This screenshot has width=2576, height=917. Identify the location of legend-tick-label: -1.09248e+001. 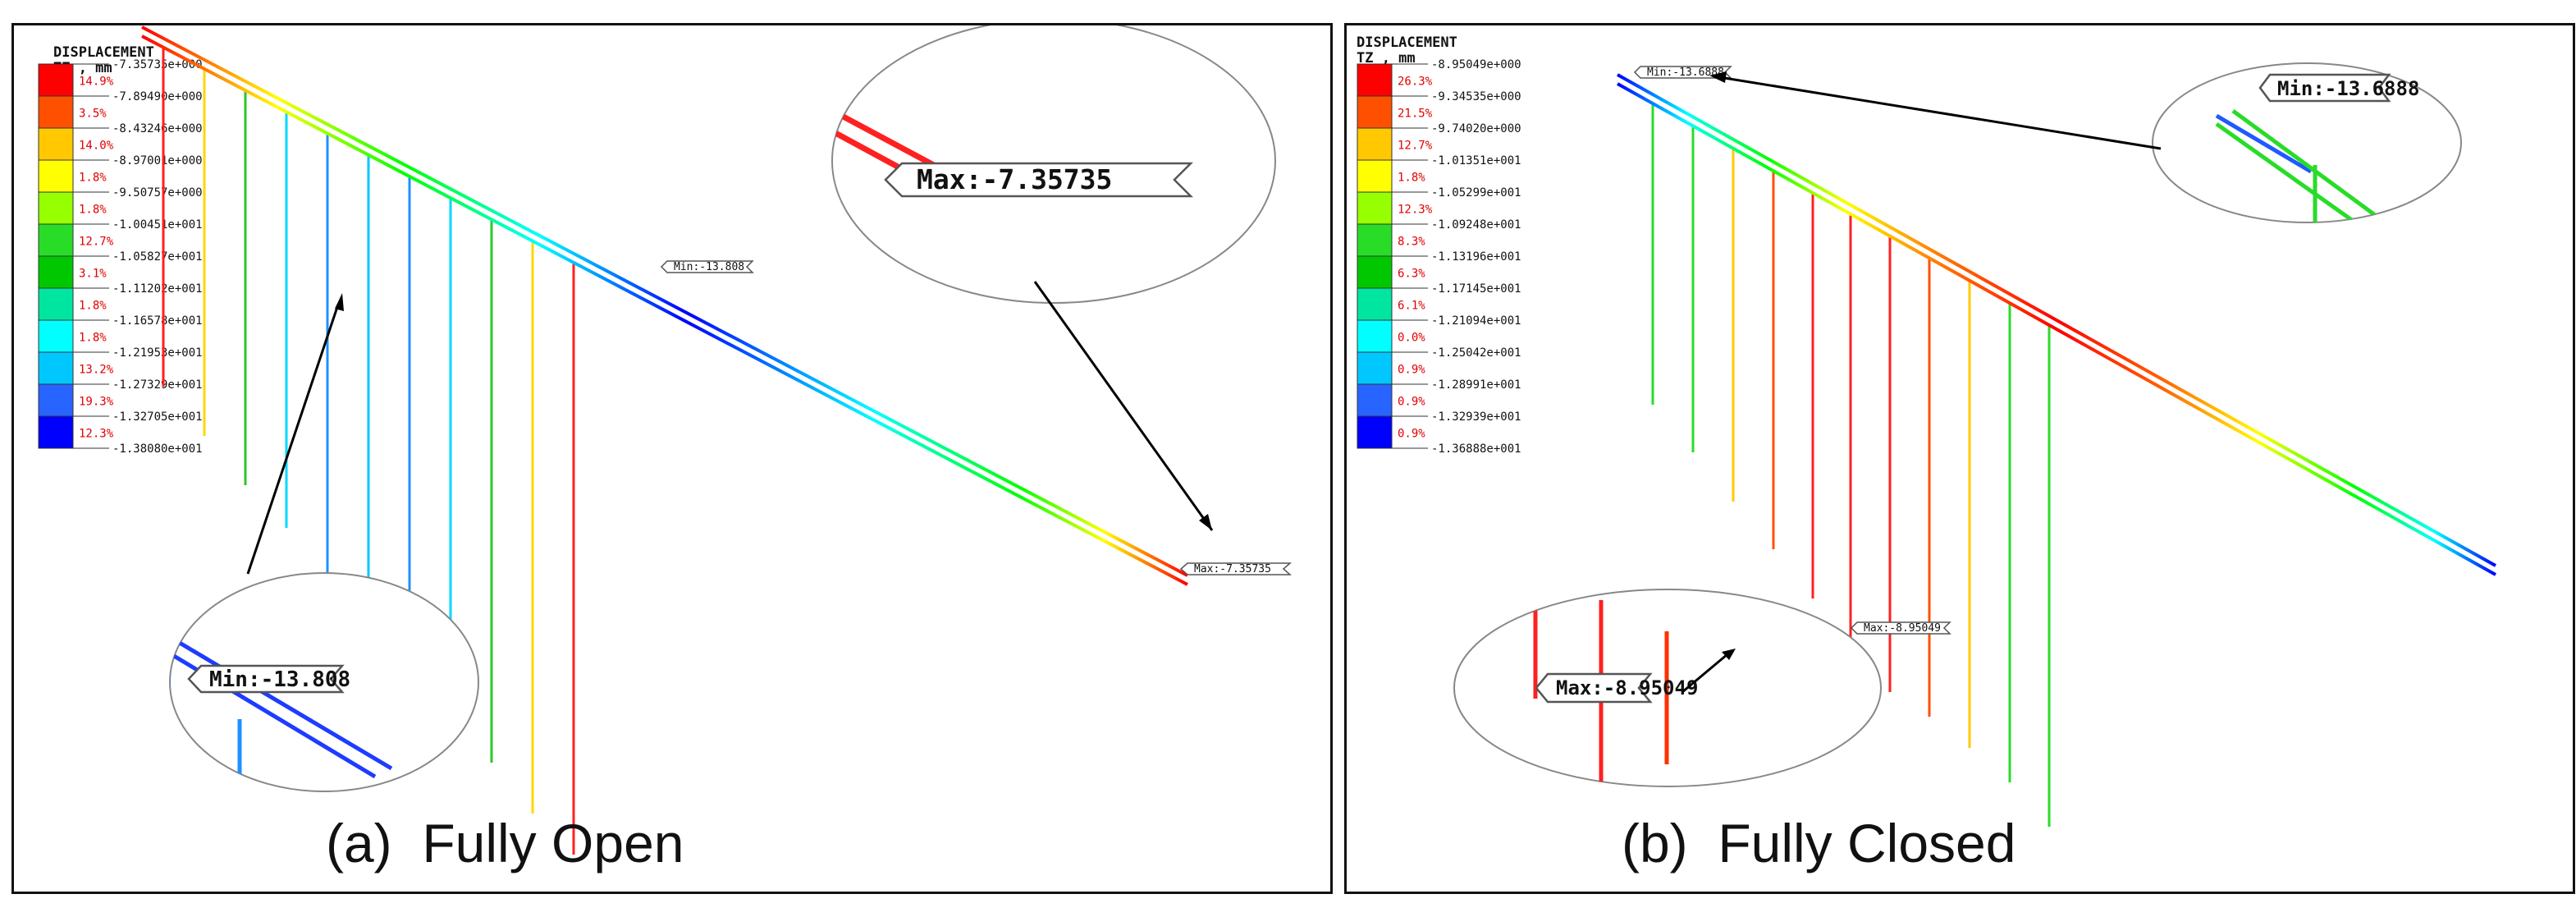
(1476, 225).